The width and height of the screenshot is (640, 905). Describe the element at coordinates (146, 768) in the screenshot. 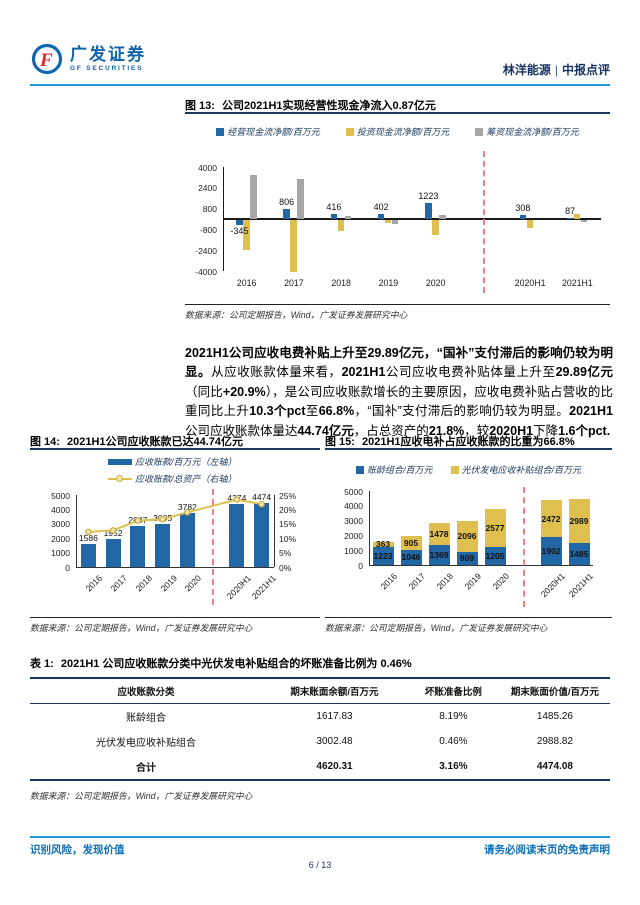

I see `cell: 合计` at that location.